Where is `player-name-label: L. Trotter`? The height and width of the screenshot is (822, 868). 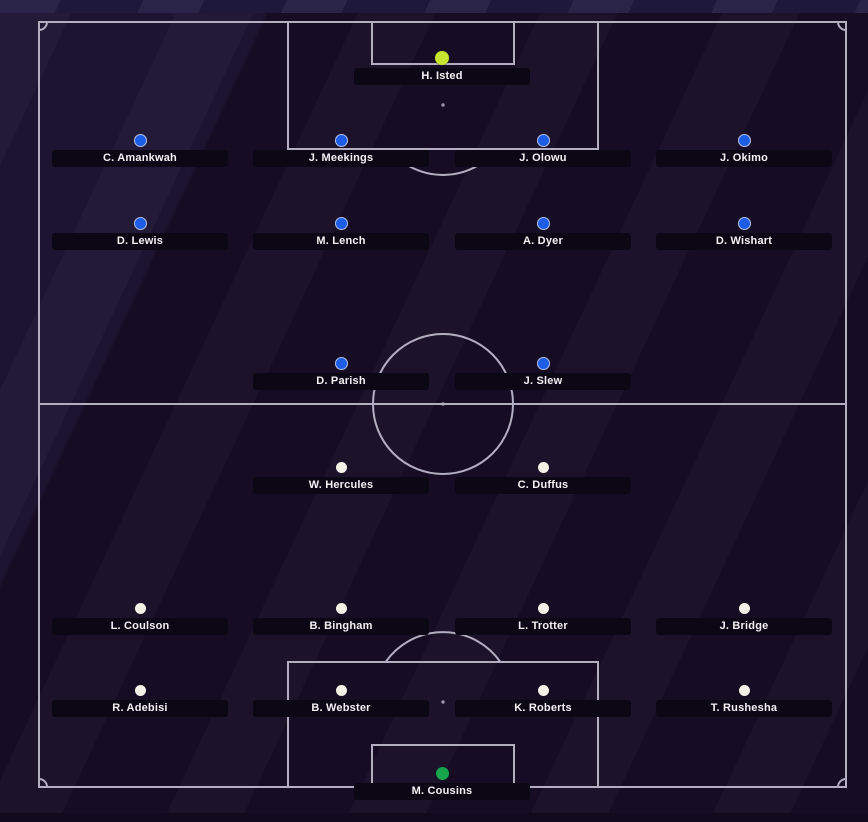 player-name-label: L. Trotter is located at coordinates (543, 626).